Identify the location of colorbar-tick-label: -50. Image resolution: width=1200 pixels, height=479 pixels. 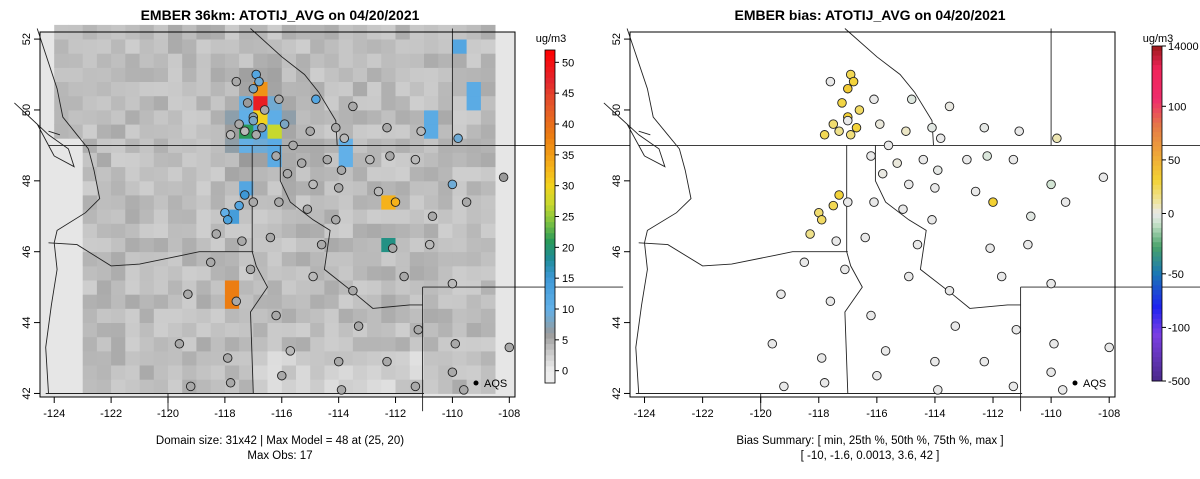
(1176, 275).